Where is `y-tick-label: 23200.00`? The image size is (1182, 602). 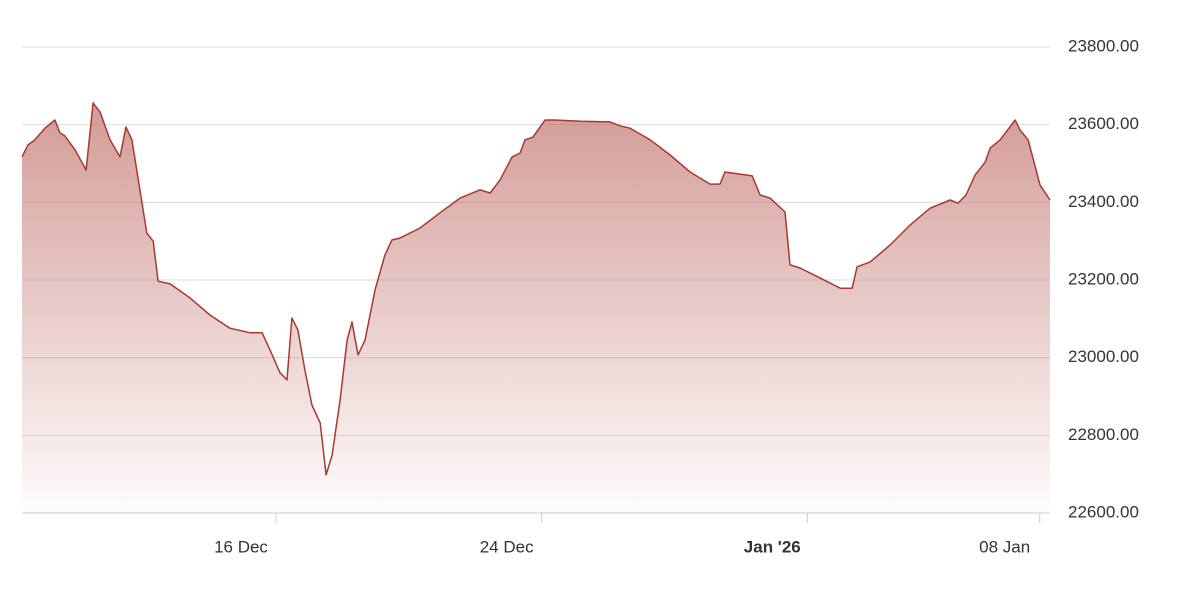
y-tick-label: 23200.00 is located at coordinates (1103, 278).